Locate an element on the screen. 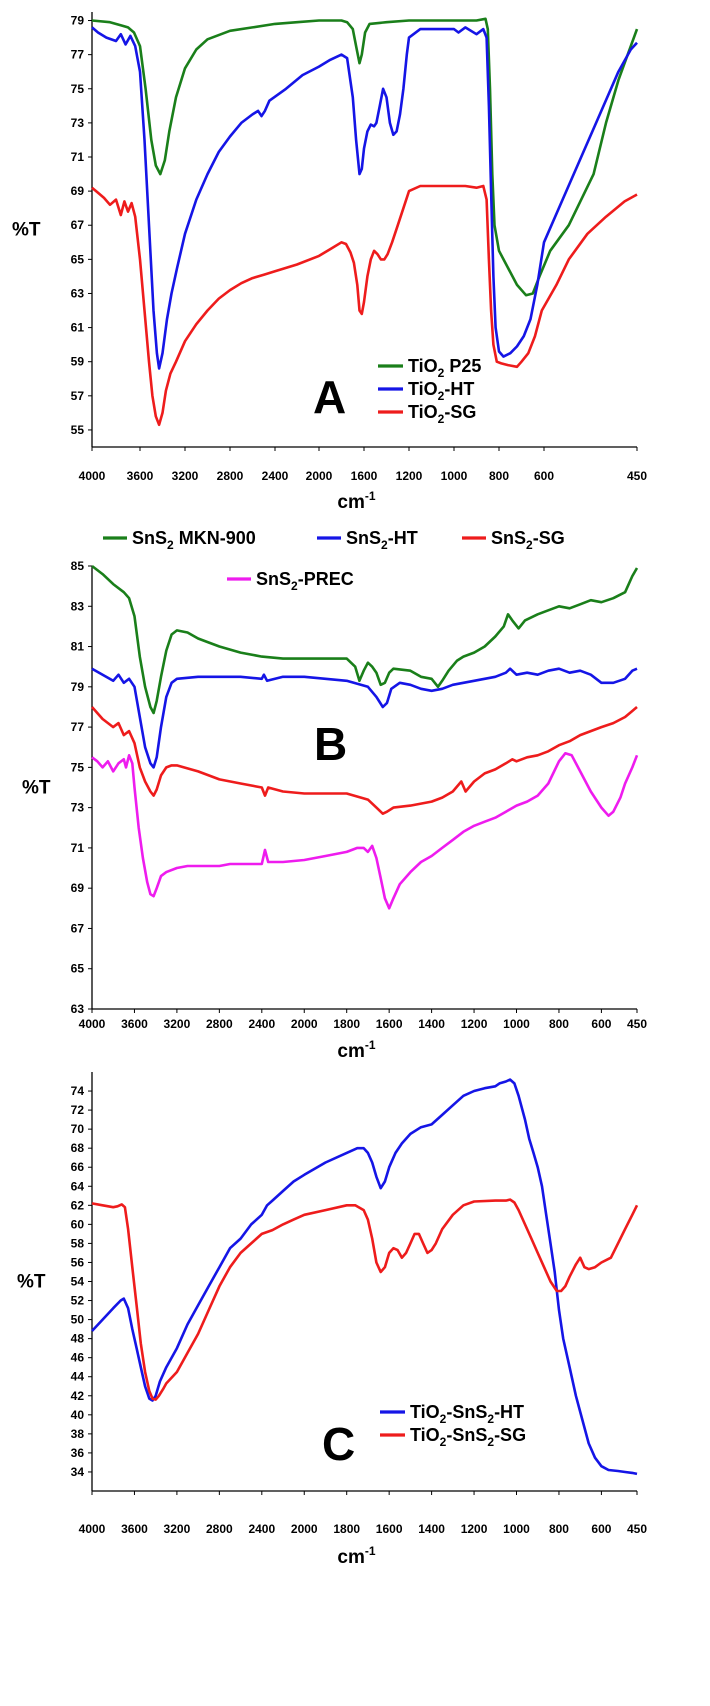 The height and width of the screenshot is (1706, 710). legend-label: SnS2-HT is located at coordinates (382, 540).